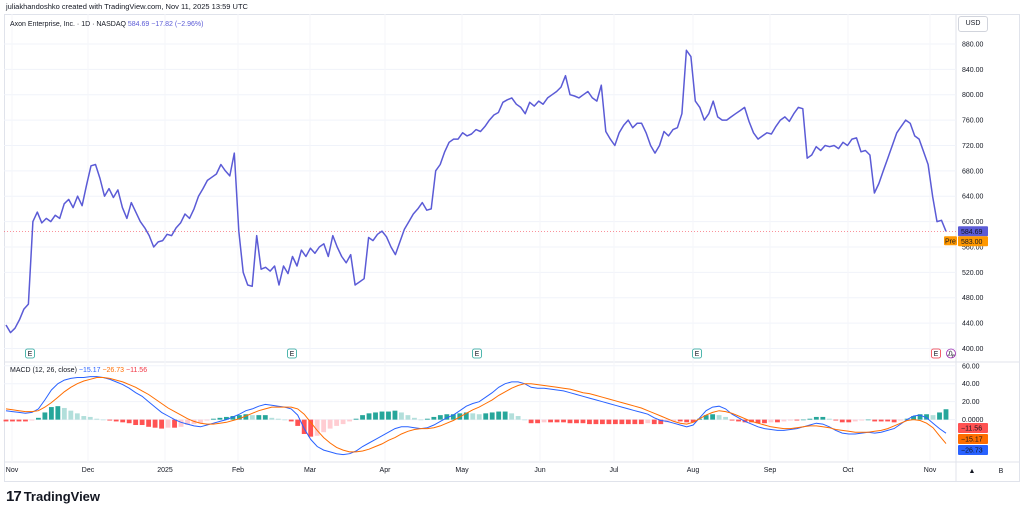 The image size is (1024, 512). What do you see at coordinates (848, 470) in the screenshot?
I see `time-tick-label: Oct` at bounding box center [848, 470].